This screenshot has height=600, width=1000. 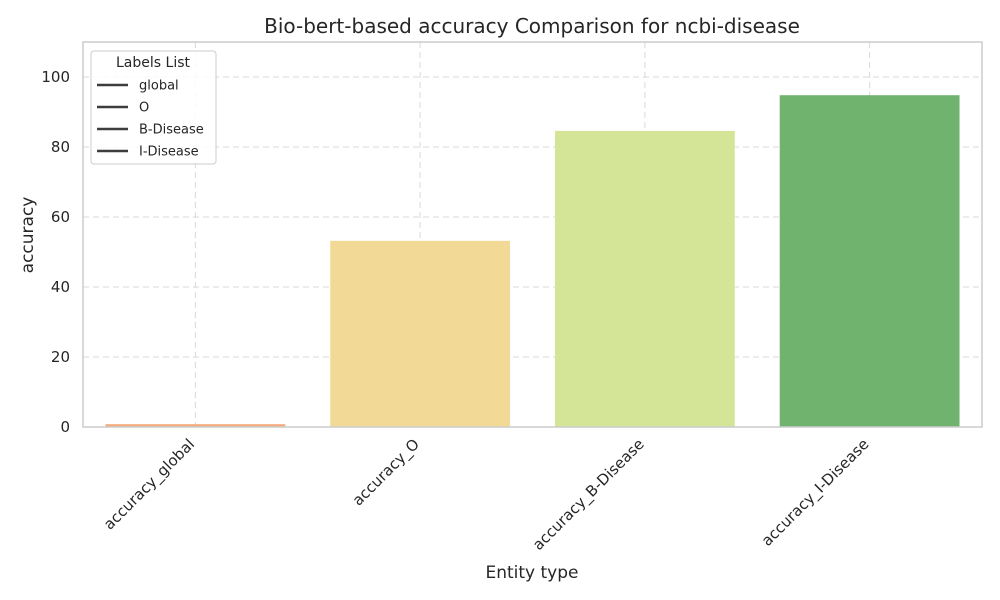 I want to click on legend-title: Labels List, so click(x=153, y=63).